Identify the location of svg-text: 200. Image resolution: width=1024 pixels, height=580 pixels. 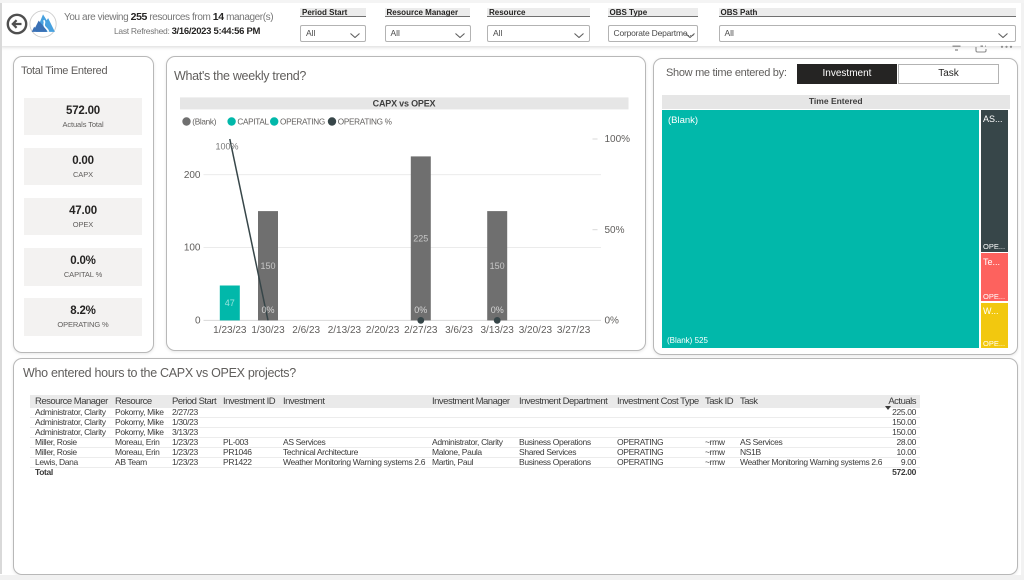
(192, 175).